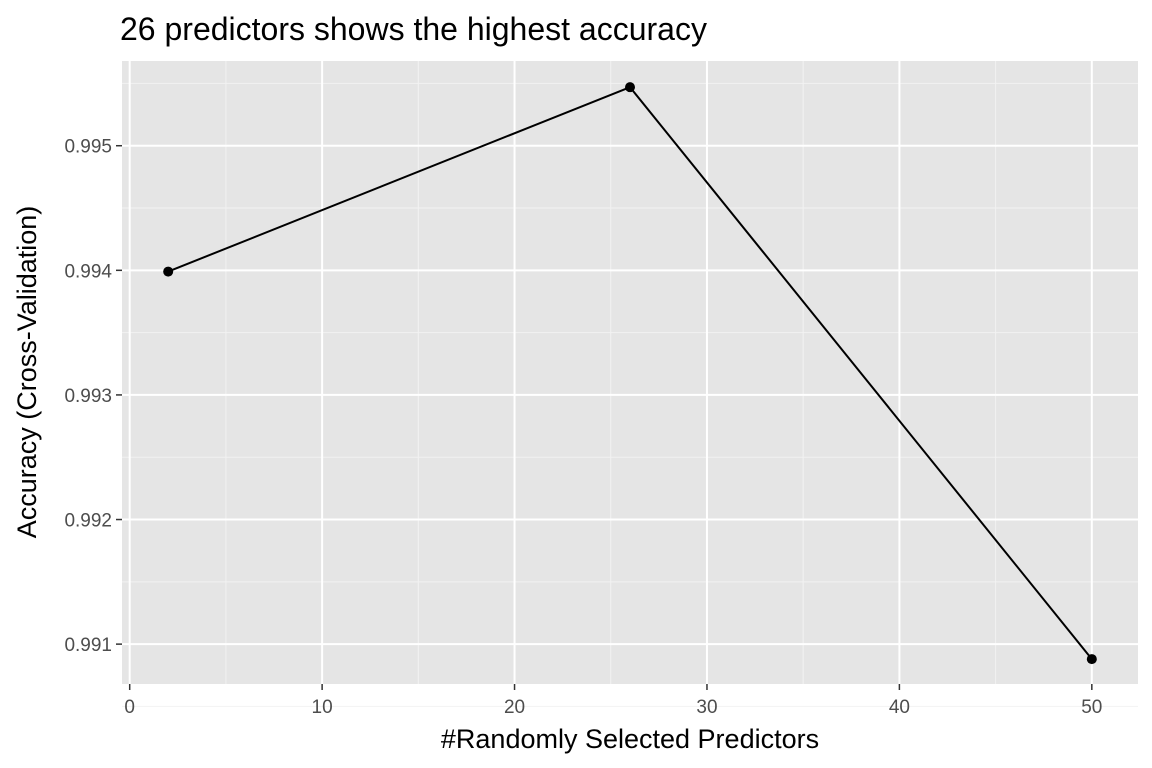 This screenshot has width=1152, height=768. I want to click on chart-title: 26 predictors shows the highest accuracy, so click(413, 29).